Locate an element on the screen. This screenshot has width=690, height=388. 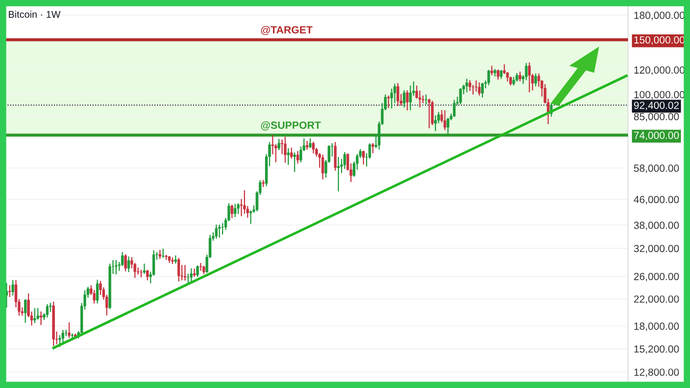
y-tick-label: 92,400.02 is located at coordinates (656, 106).